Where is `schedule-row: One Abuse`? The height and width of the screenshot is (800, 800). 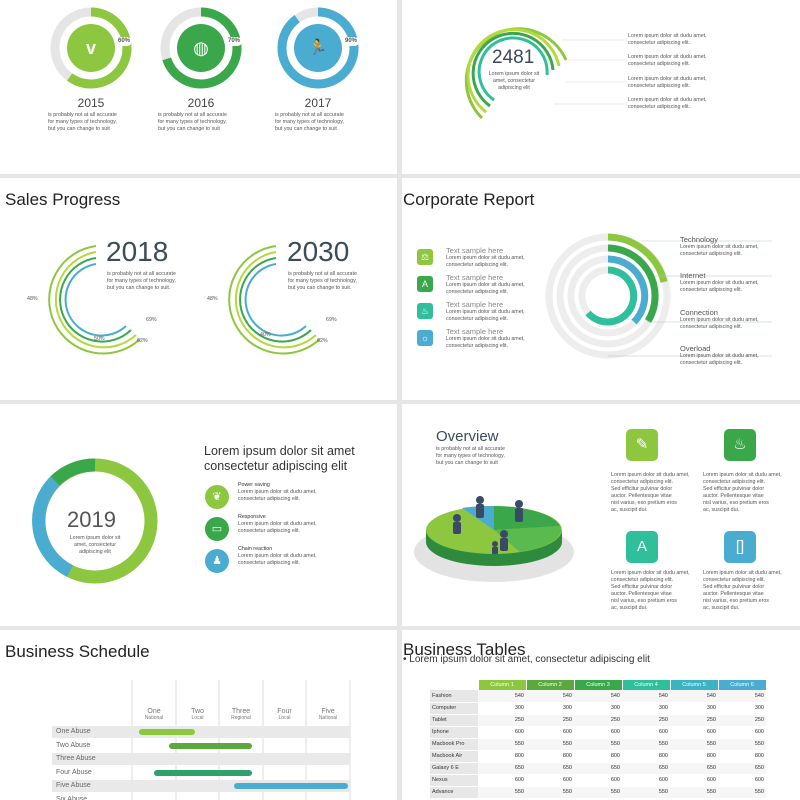
schedule-row: One Abuse is located at coordinates (201, 732).